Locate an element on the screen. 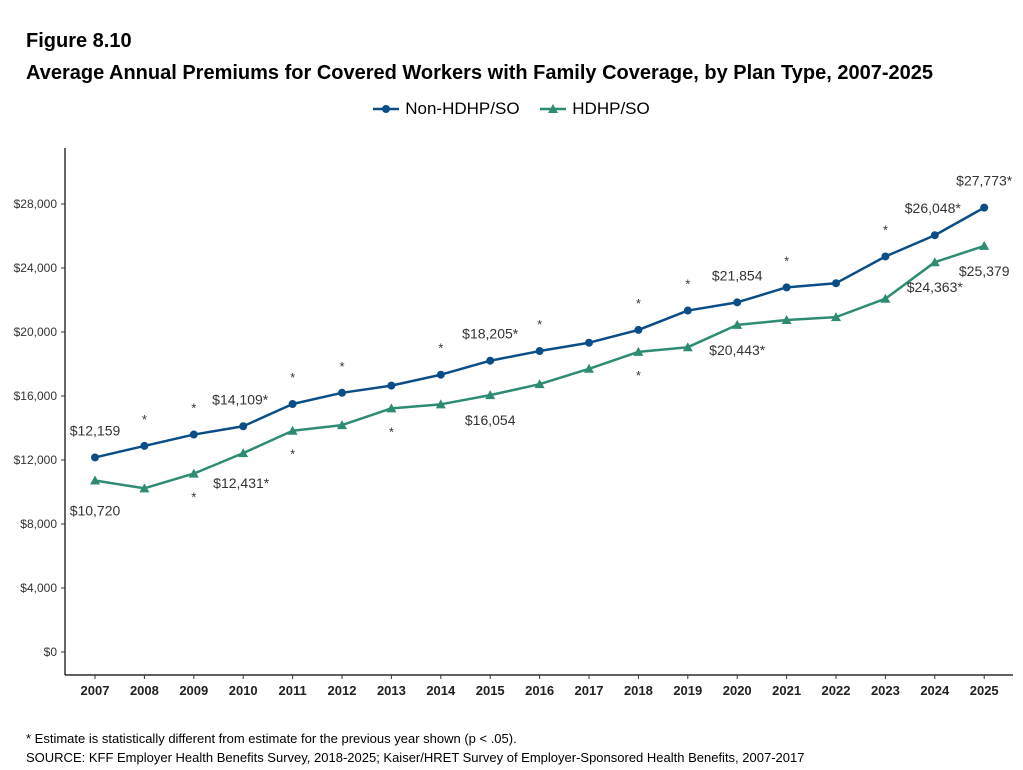 The image size is (1023, 770). data-label: $18,205* is located at coordinates (490, 334).